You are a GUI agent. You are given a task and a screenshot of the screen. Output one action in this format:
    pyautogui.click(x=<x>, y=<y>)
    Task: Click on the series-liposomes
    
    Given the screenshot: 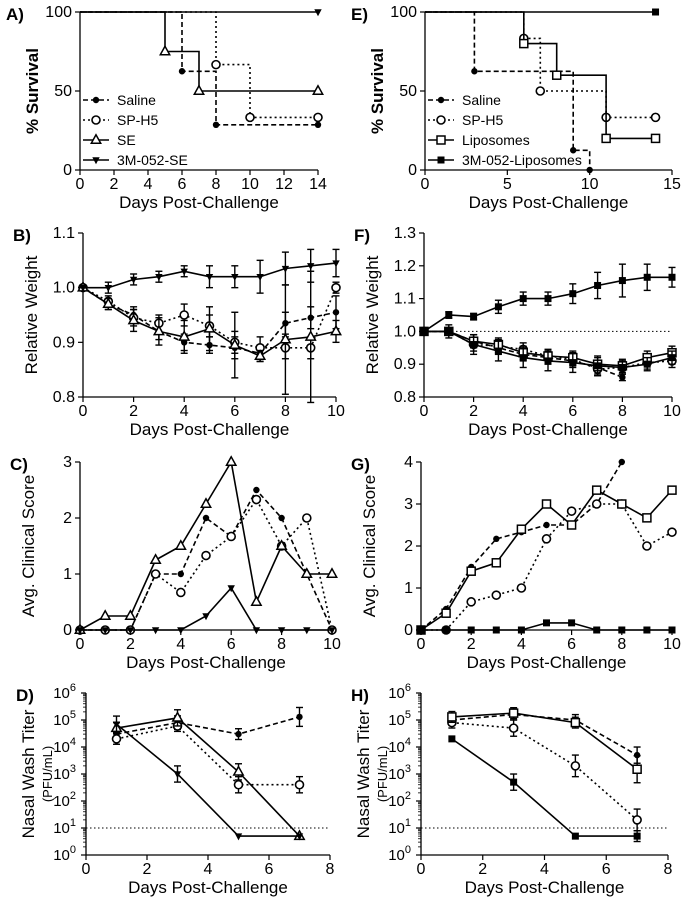 What is the action you would take?
    pyautogui.click(x=543, y=77)
    